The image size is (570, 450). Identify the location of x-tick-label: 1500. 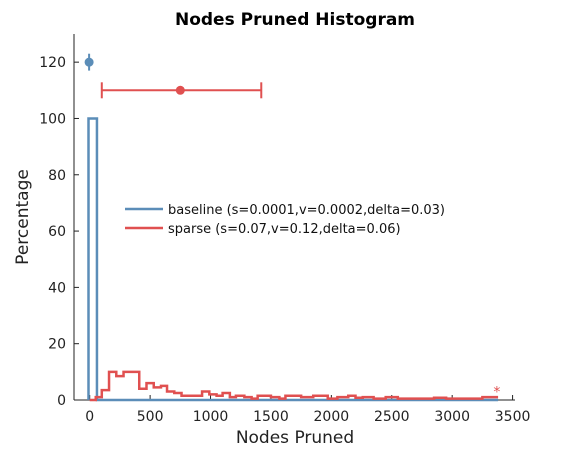
(271, 417).